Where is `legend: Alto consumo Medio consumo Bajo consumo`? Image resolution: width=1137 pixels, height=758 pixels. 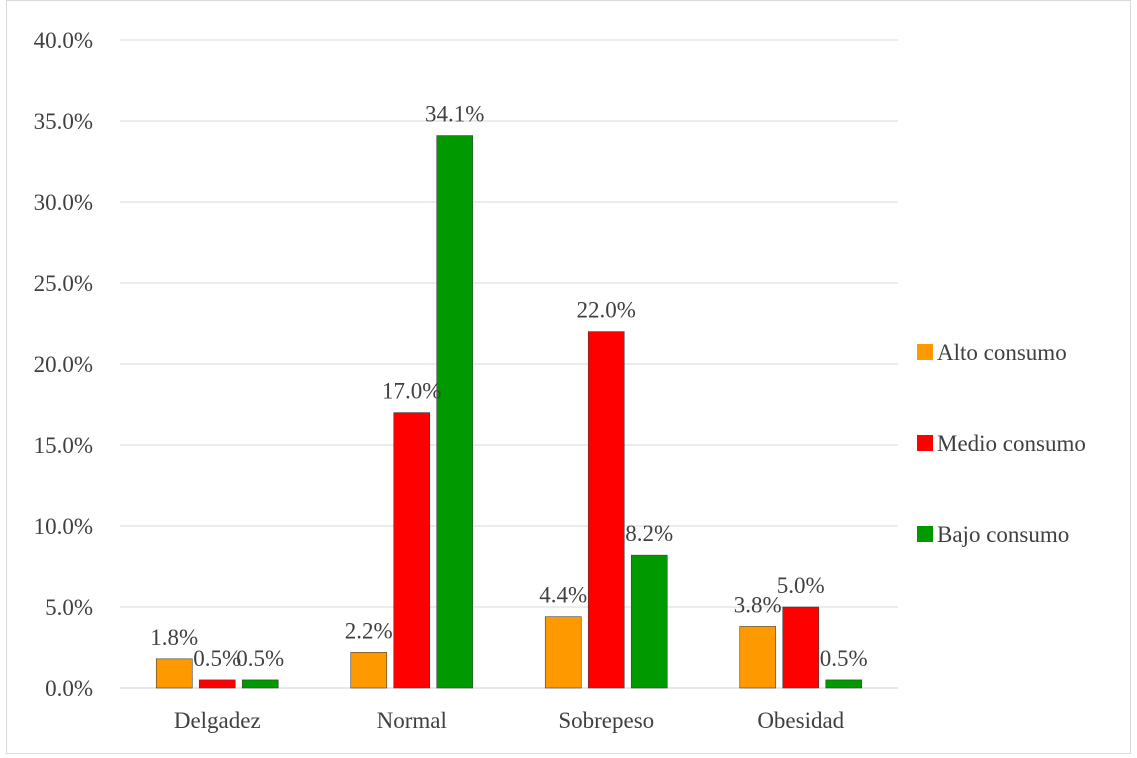
legend: Alto consumo Medio consumo Bajo consumo is located at coordinates (1001, 443).